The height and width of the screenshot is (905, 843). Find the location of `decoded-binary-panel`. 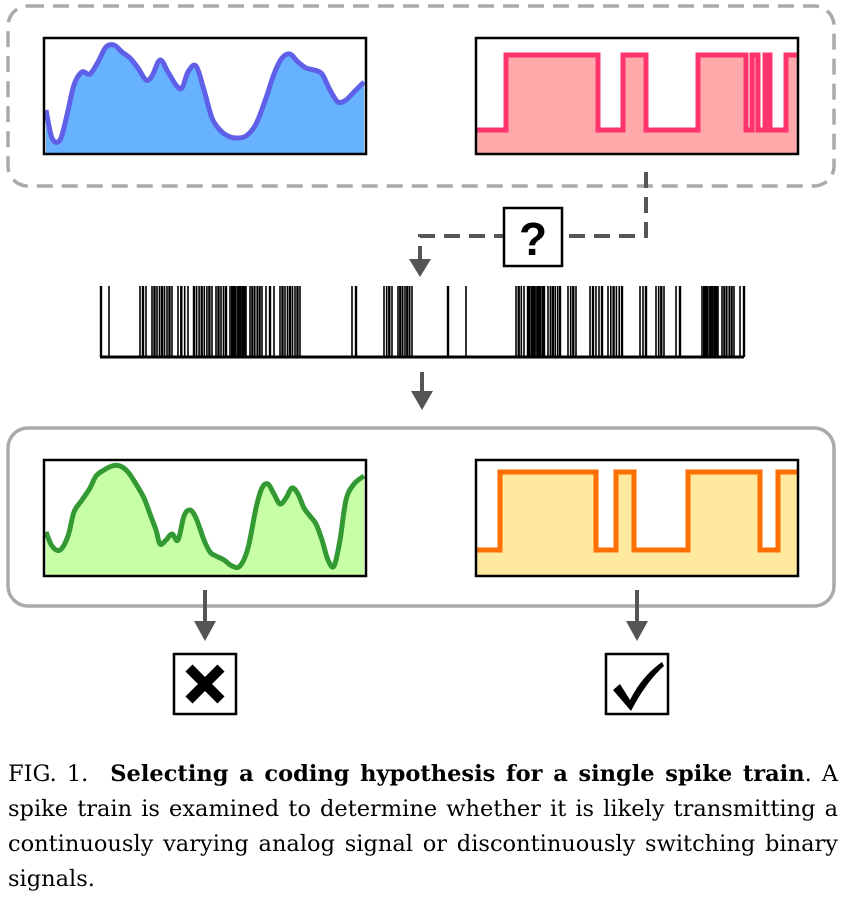

decoded-binary-panel is located at coordinates (637, 518).